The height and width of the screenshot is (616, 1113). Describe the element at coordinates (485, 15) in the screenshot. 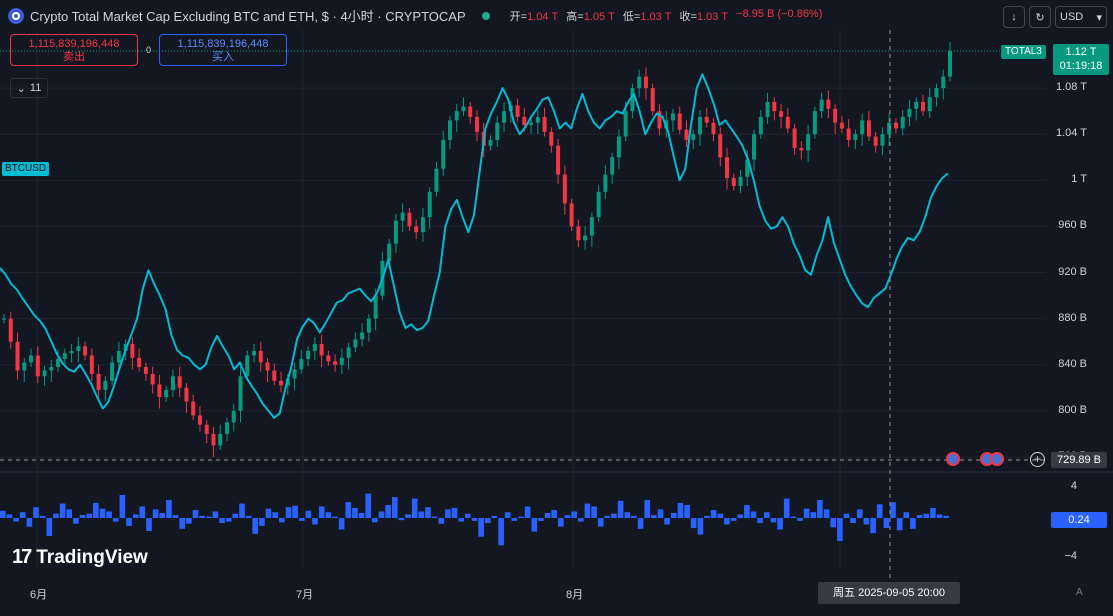

I see `market-status-icon` at that location.